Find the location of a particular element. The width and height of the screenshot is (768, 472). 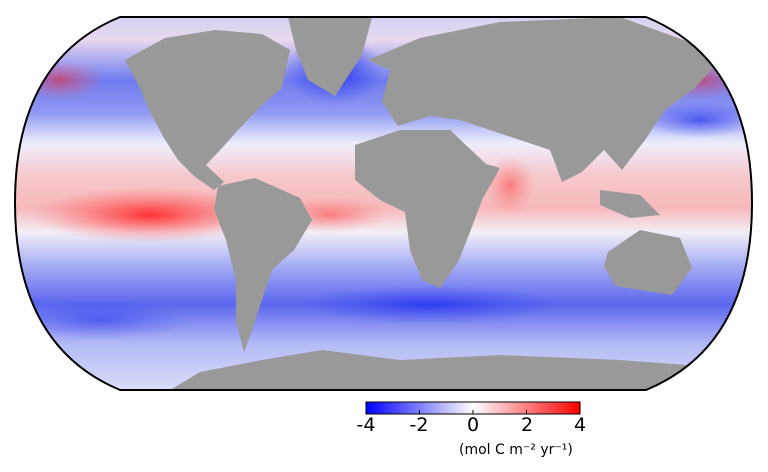

greenland is located at coordinates (330, 56).